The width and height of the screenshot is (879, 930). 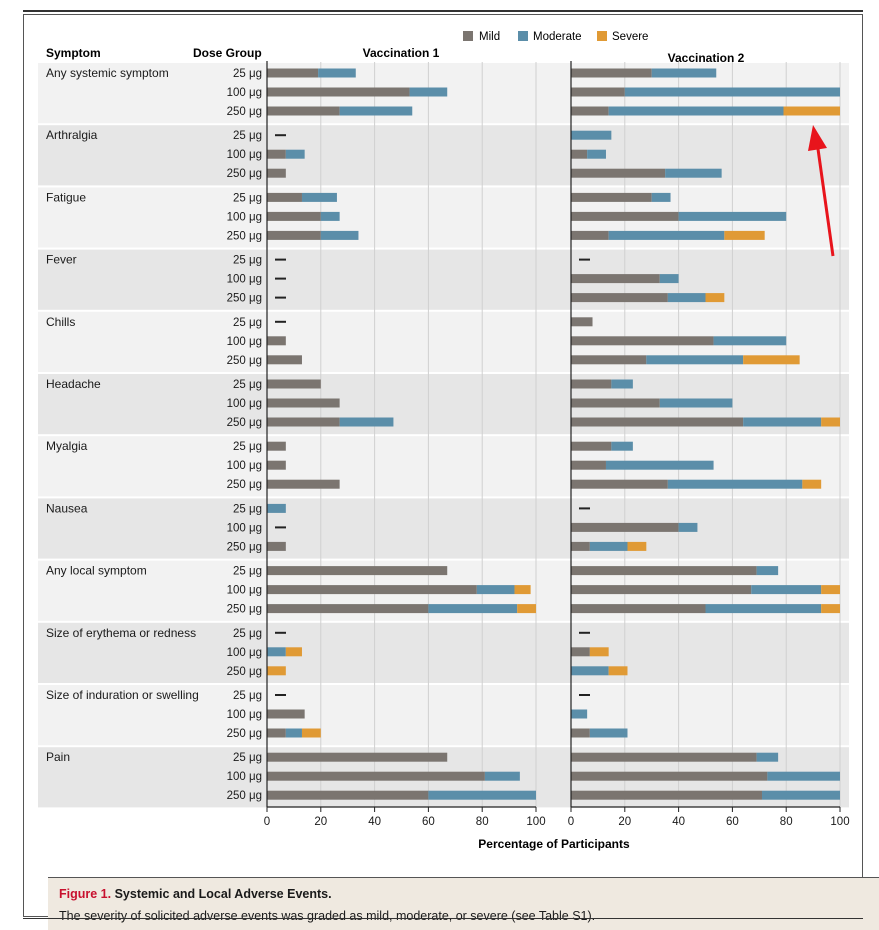 I want to click on x-tick-label: 80, so click(x=482, y=822).